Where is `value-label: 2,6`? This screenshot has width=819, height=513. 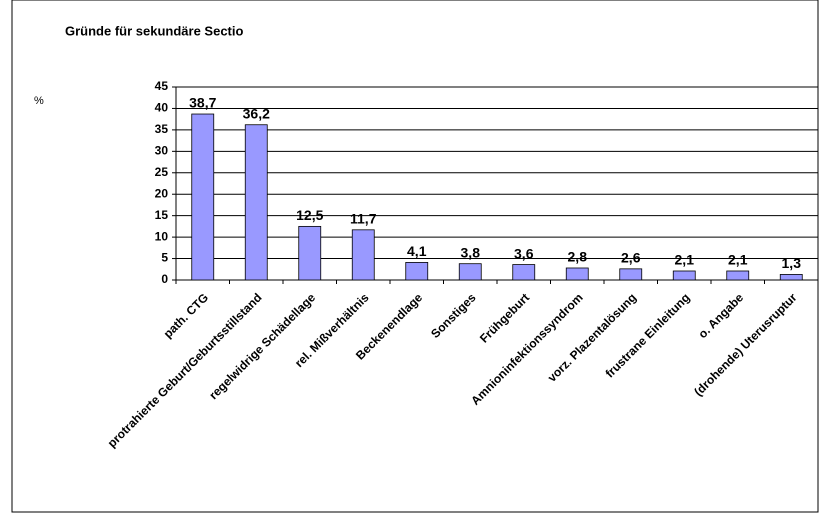
value-label: 2,6 is located at coordinates (631, 258).